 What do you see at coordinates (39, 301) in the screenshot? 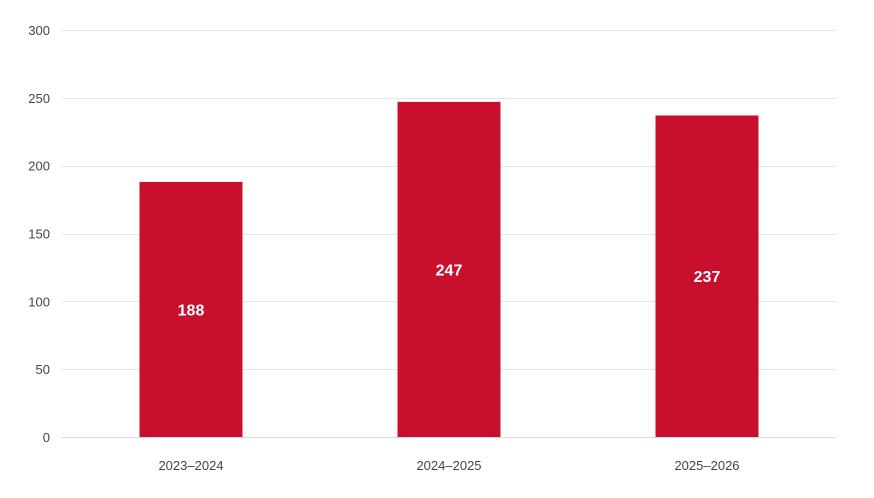
I see `y-tick-label: 100` at bounding box center [39, 301].